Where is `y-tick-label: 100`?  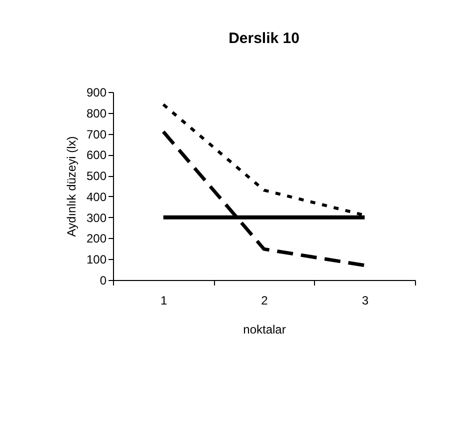 y-tick-label: 100 is located at coordinates (96, 259).